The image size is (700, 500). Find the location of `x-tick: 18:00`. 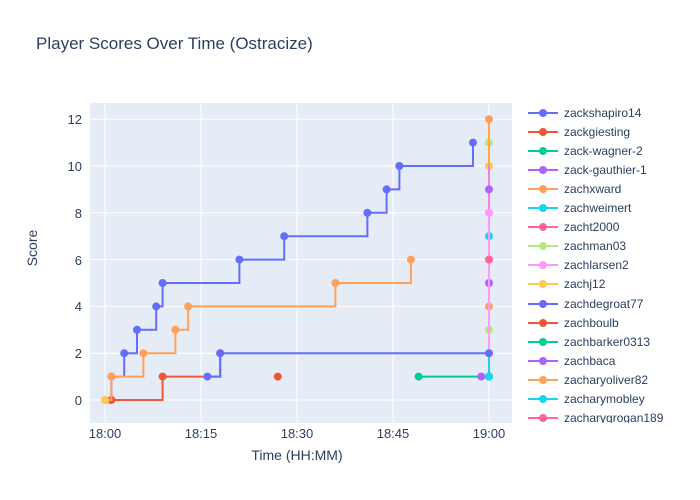

x-tick: 18:00 is located at coordinates (105, 433).